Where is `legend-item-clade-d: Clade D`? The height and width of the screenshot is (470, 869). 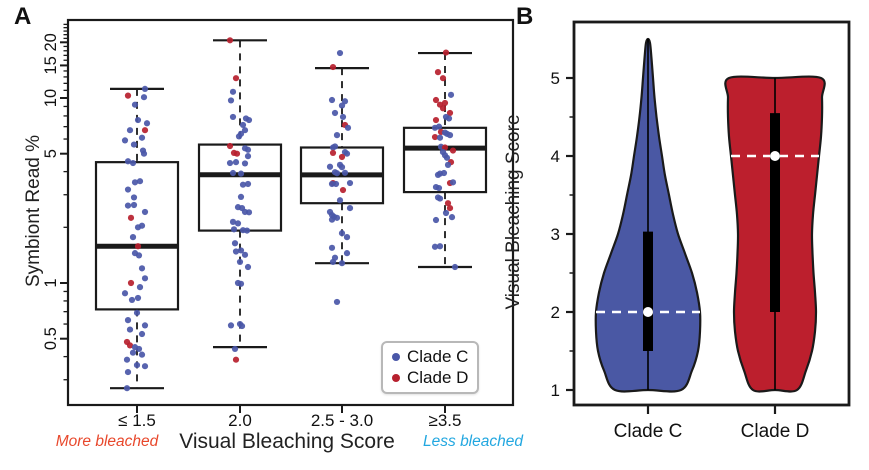
legend-item-clade-d: Clade D is located at coordinates (430, 377).